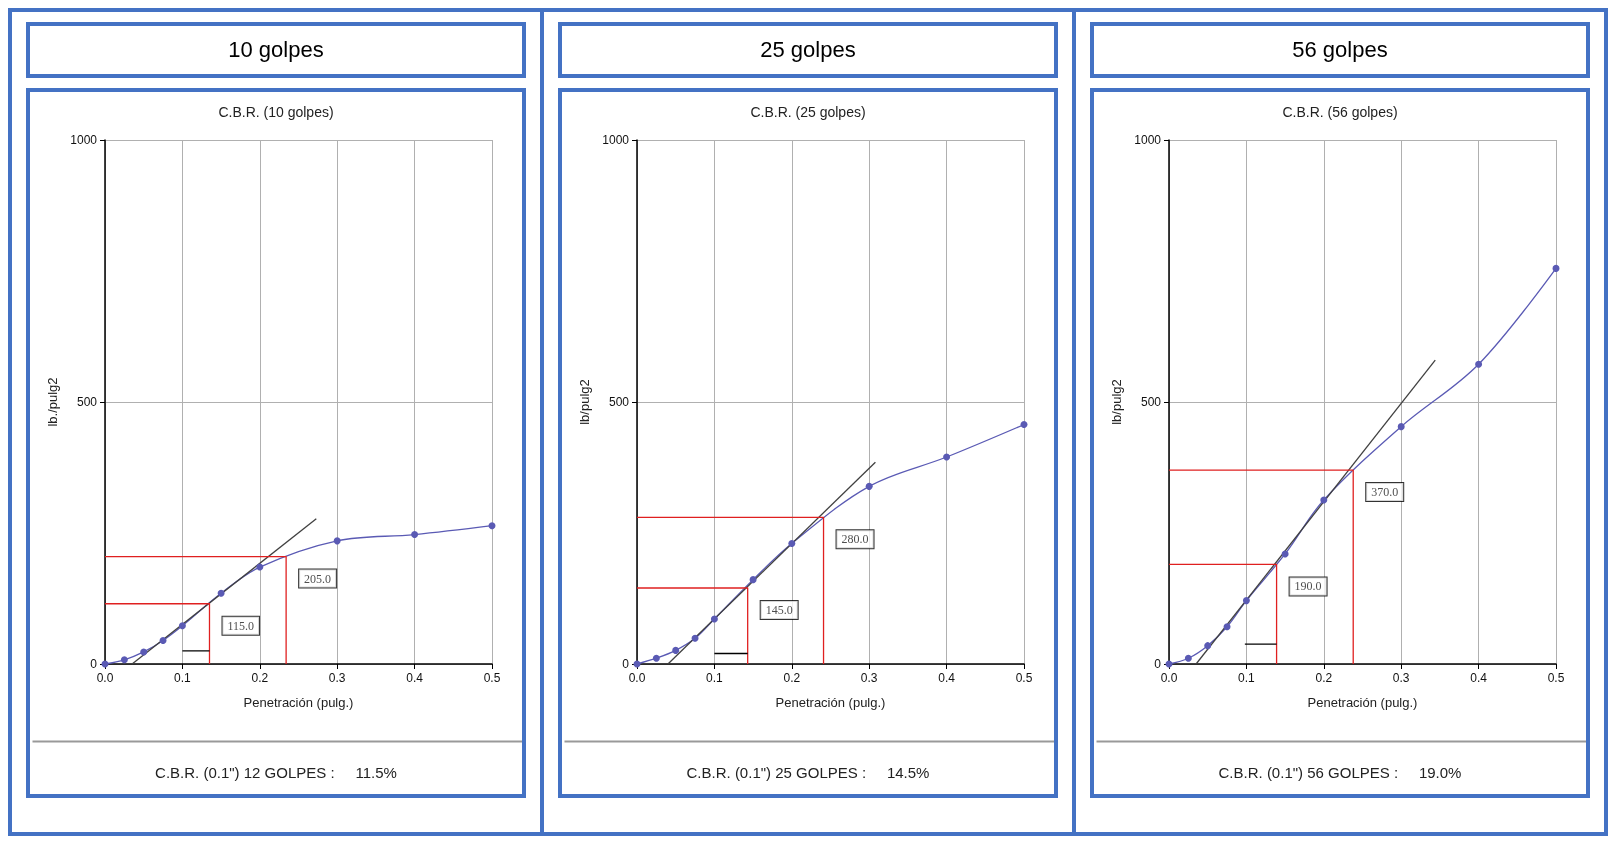  Describe the element at coordinates (276, 112) in the screenshot. I see `chart-subtitle: C.B.R. (10 golpes)` at that location.